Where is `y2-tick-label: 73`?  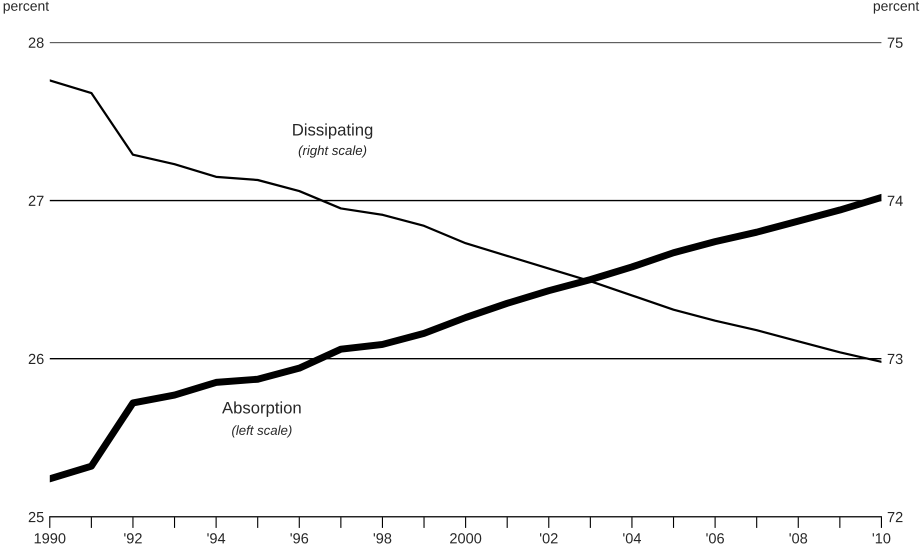
y2-tick-label: 73 is located at coordinates (895, 359).